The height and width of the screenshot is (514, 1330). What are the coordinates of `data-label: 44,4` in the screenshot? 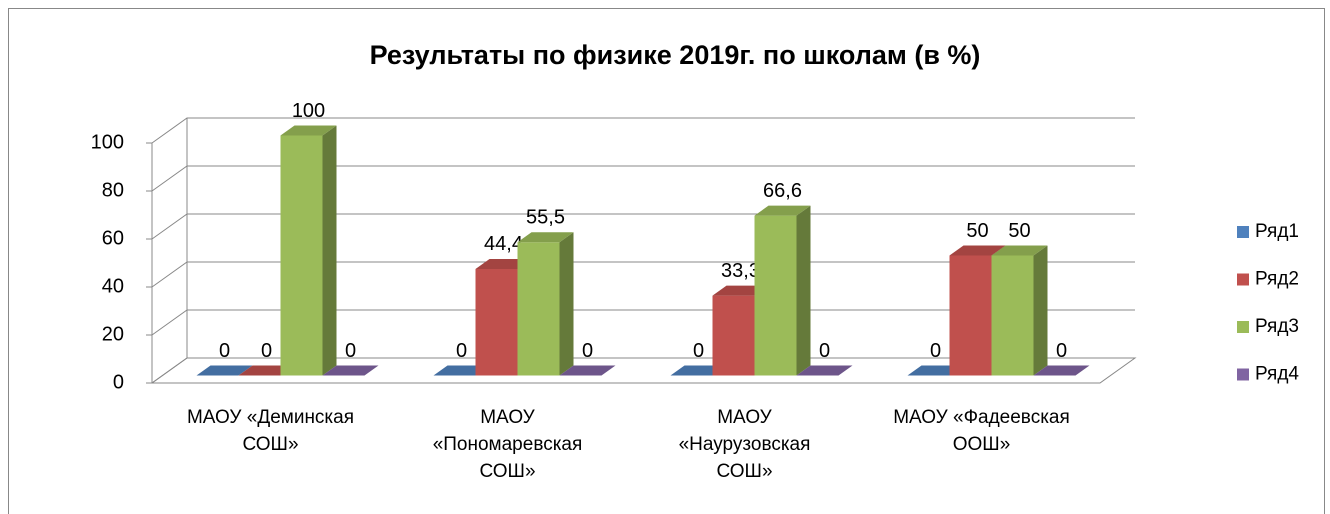 It's located at (503, 244).